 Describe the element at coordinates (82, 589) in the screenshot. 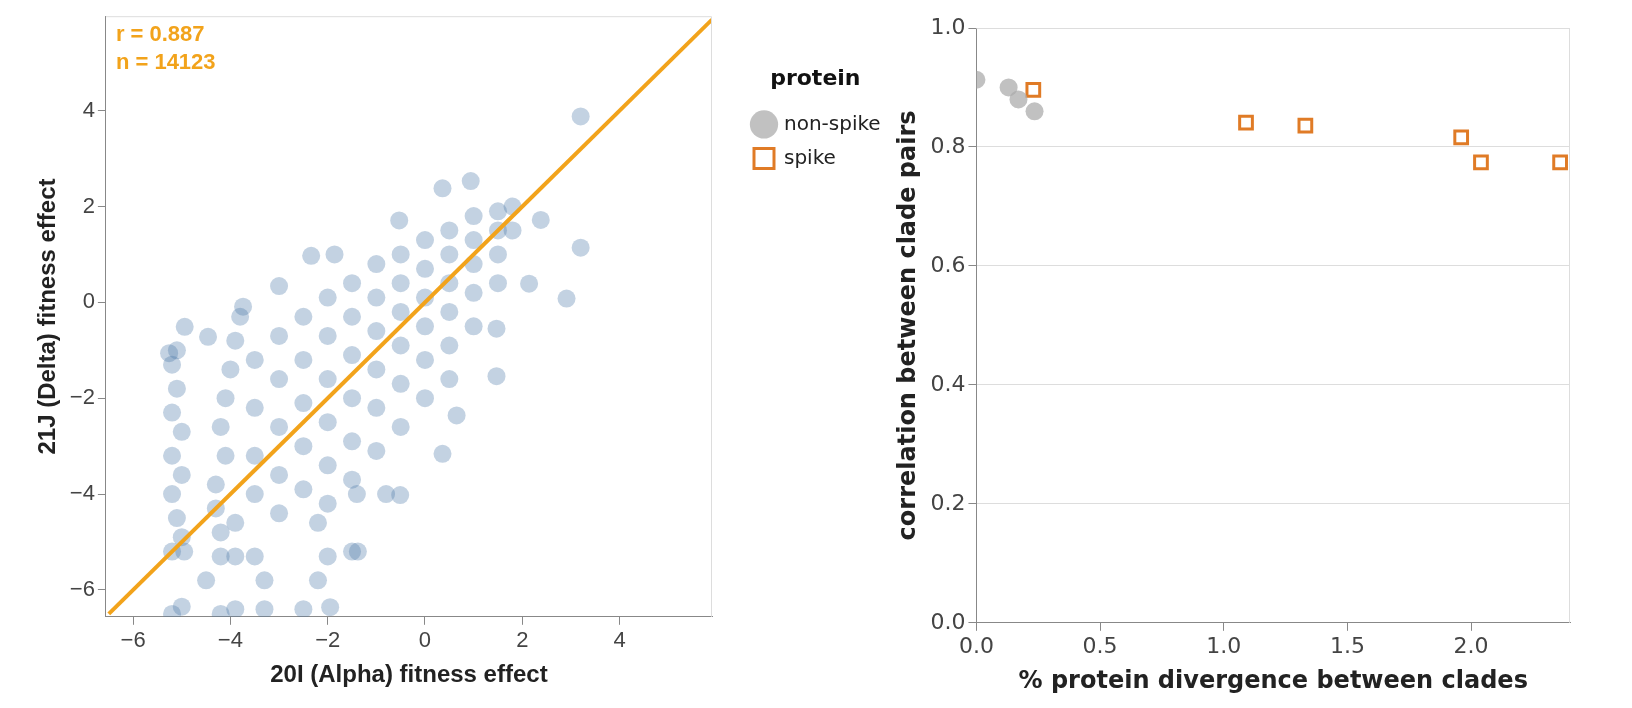

I see `y-tick-label: −6` at that location.